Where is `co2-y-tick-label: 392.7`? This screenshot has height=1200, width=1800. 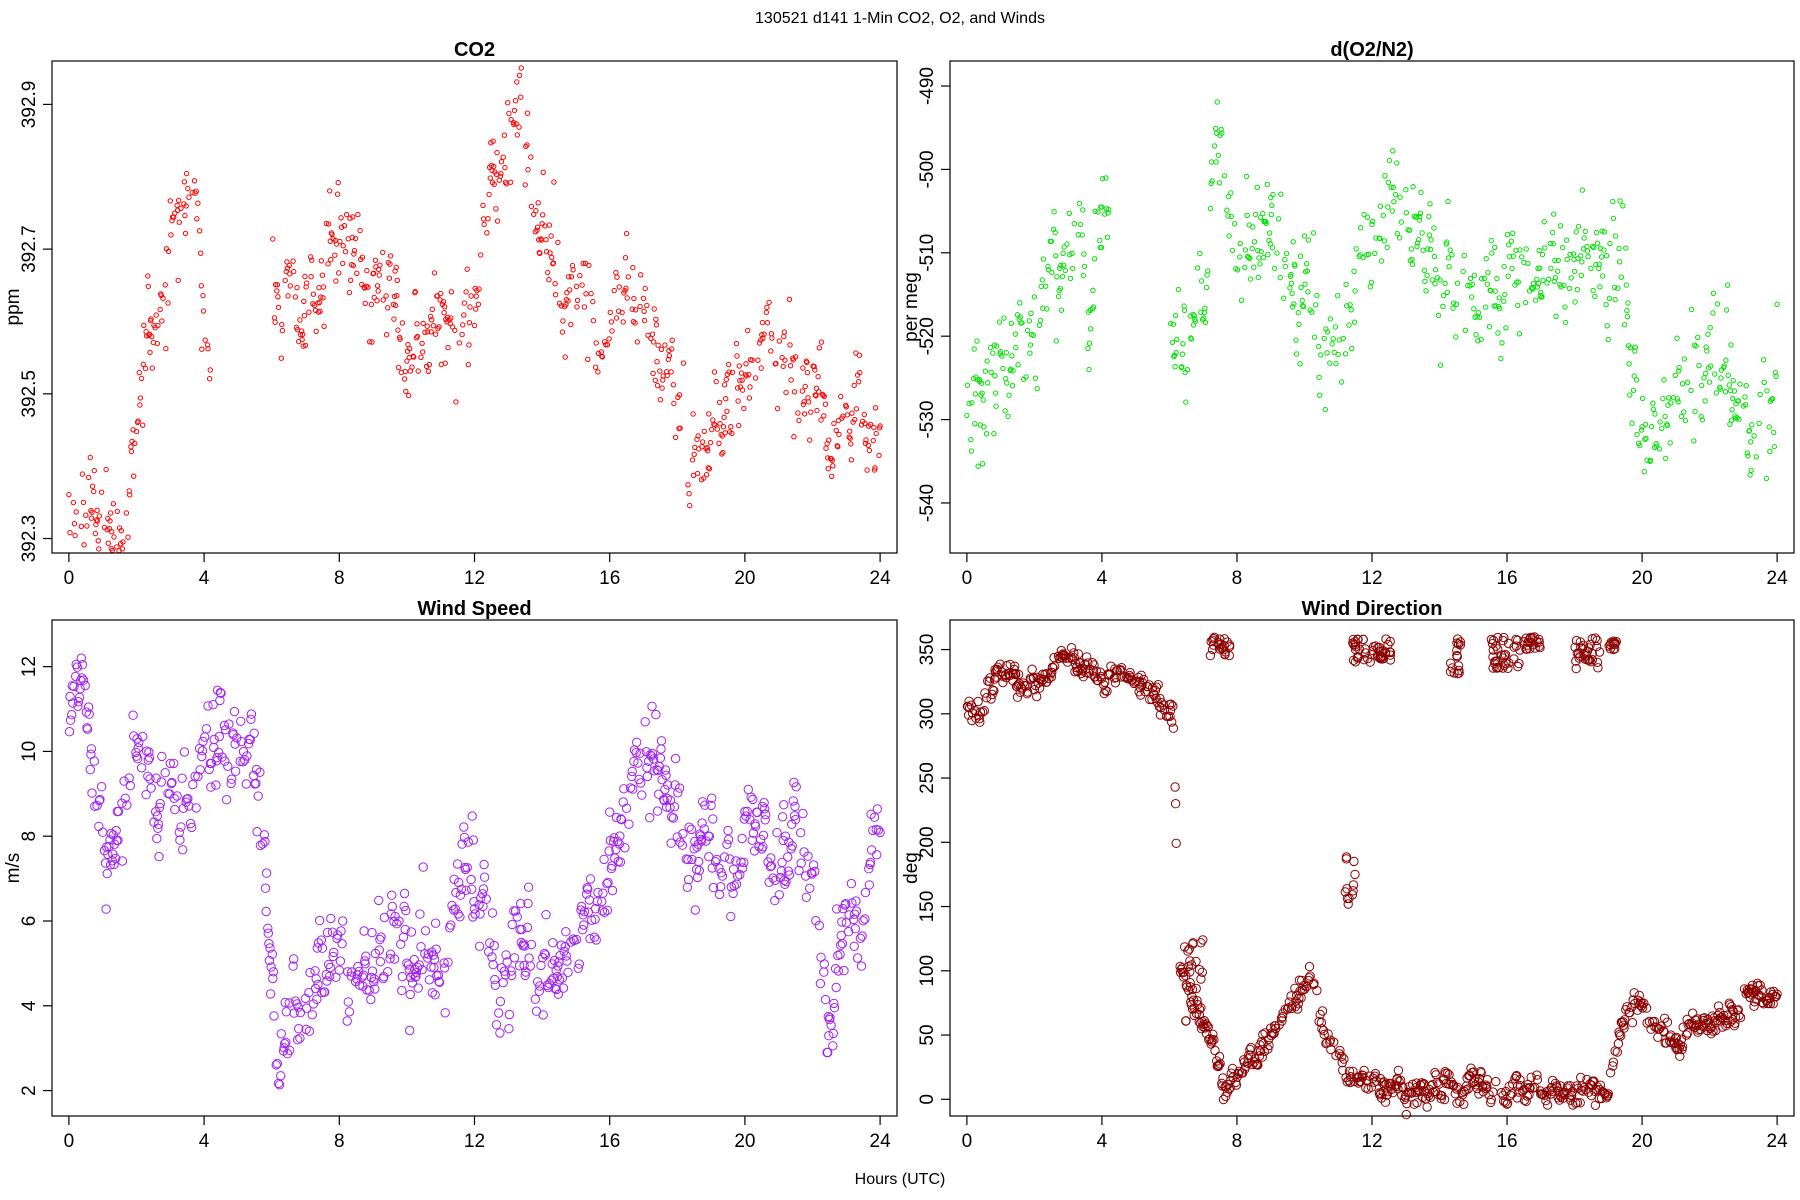 co2-y-tick-label: 392.7 is located at coordinates (29, 249).